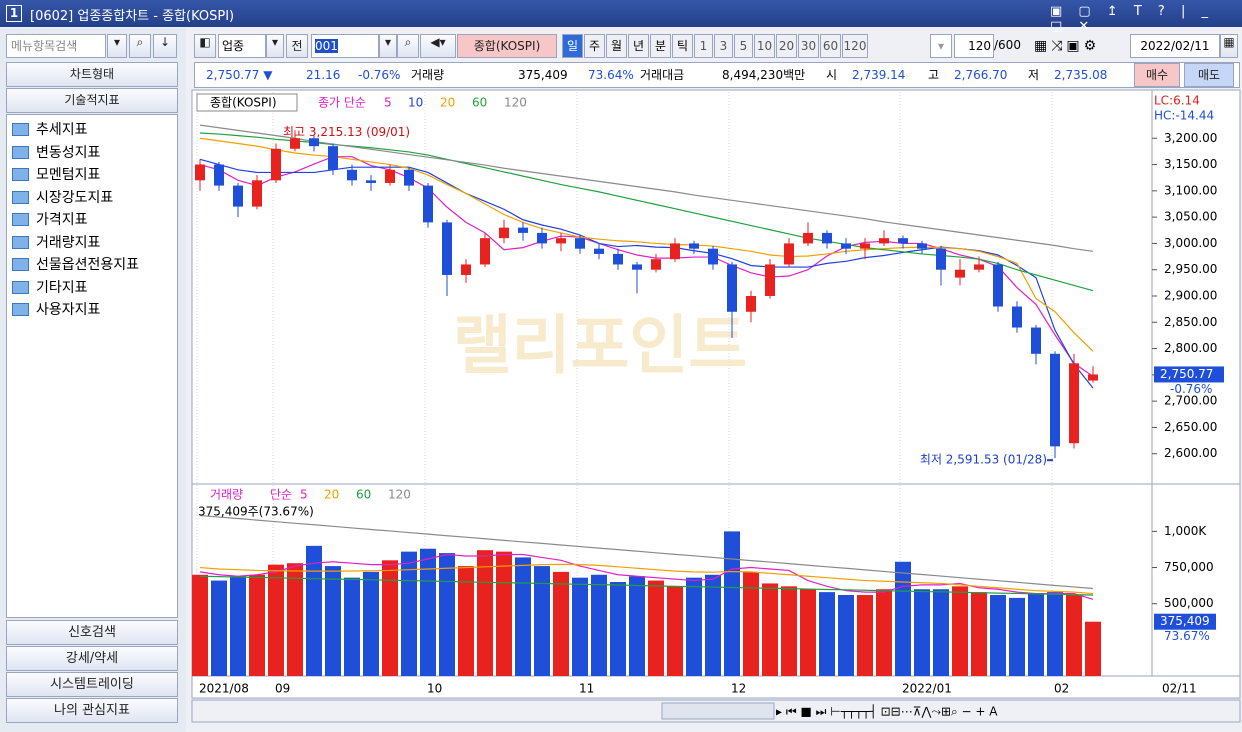 The height and width of the screenshot is (732, 1242). I want to click on period-button: 10, so click(764, 46).